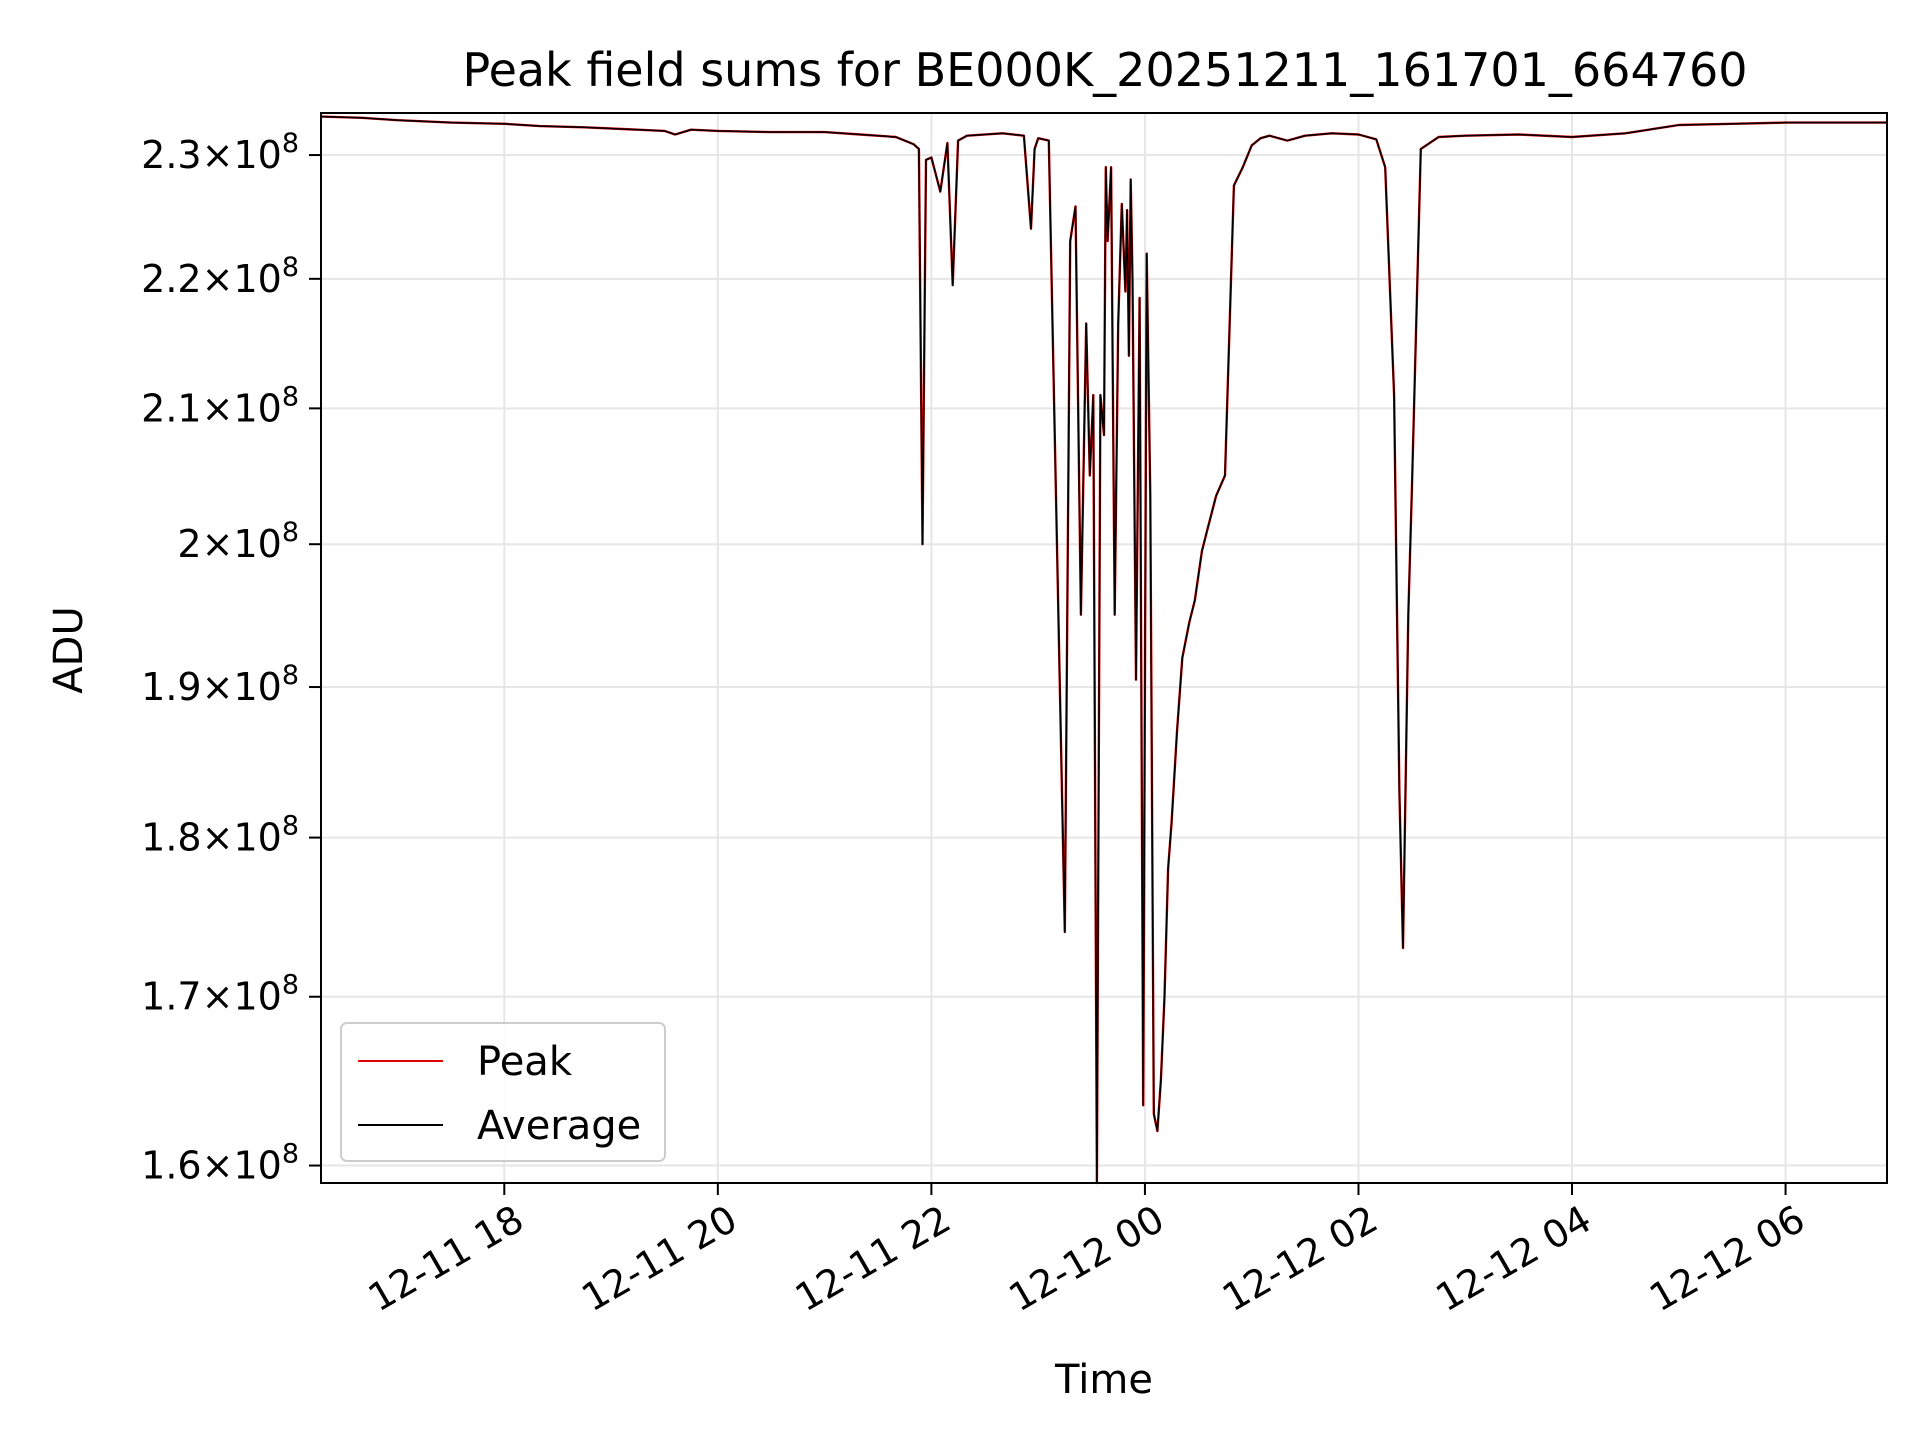  I want to click on y-tick-mantissa: 1.6, so click(171, 1166).